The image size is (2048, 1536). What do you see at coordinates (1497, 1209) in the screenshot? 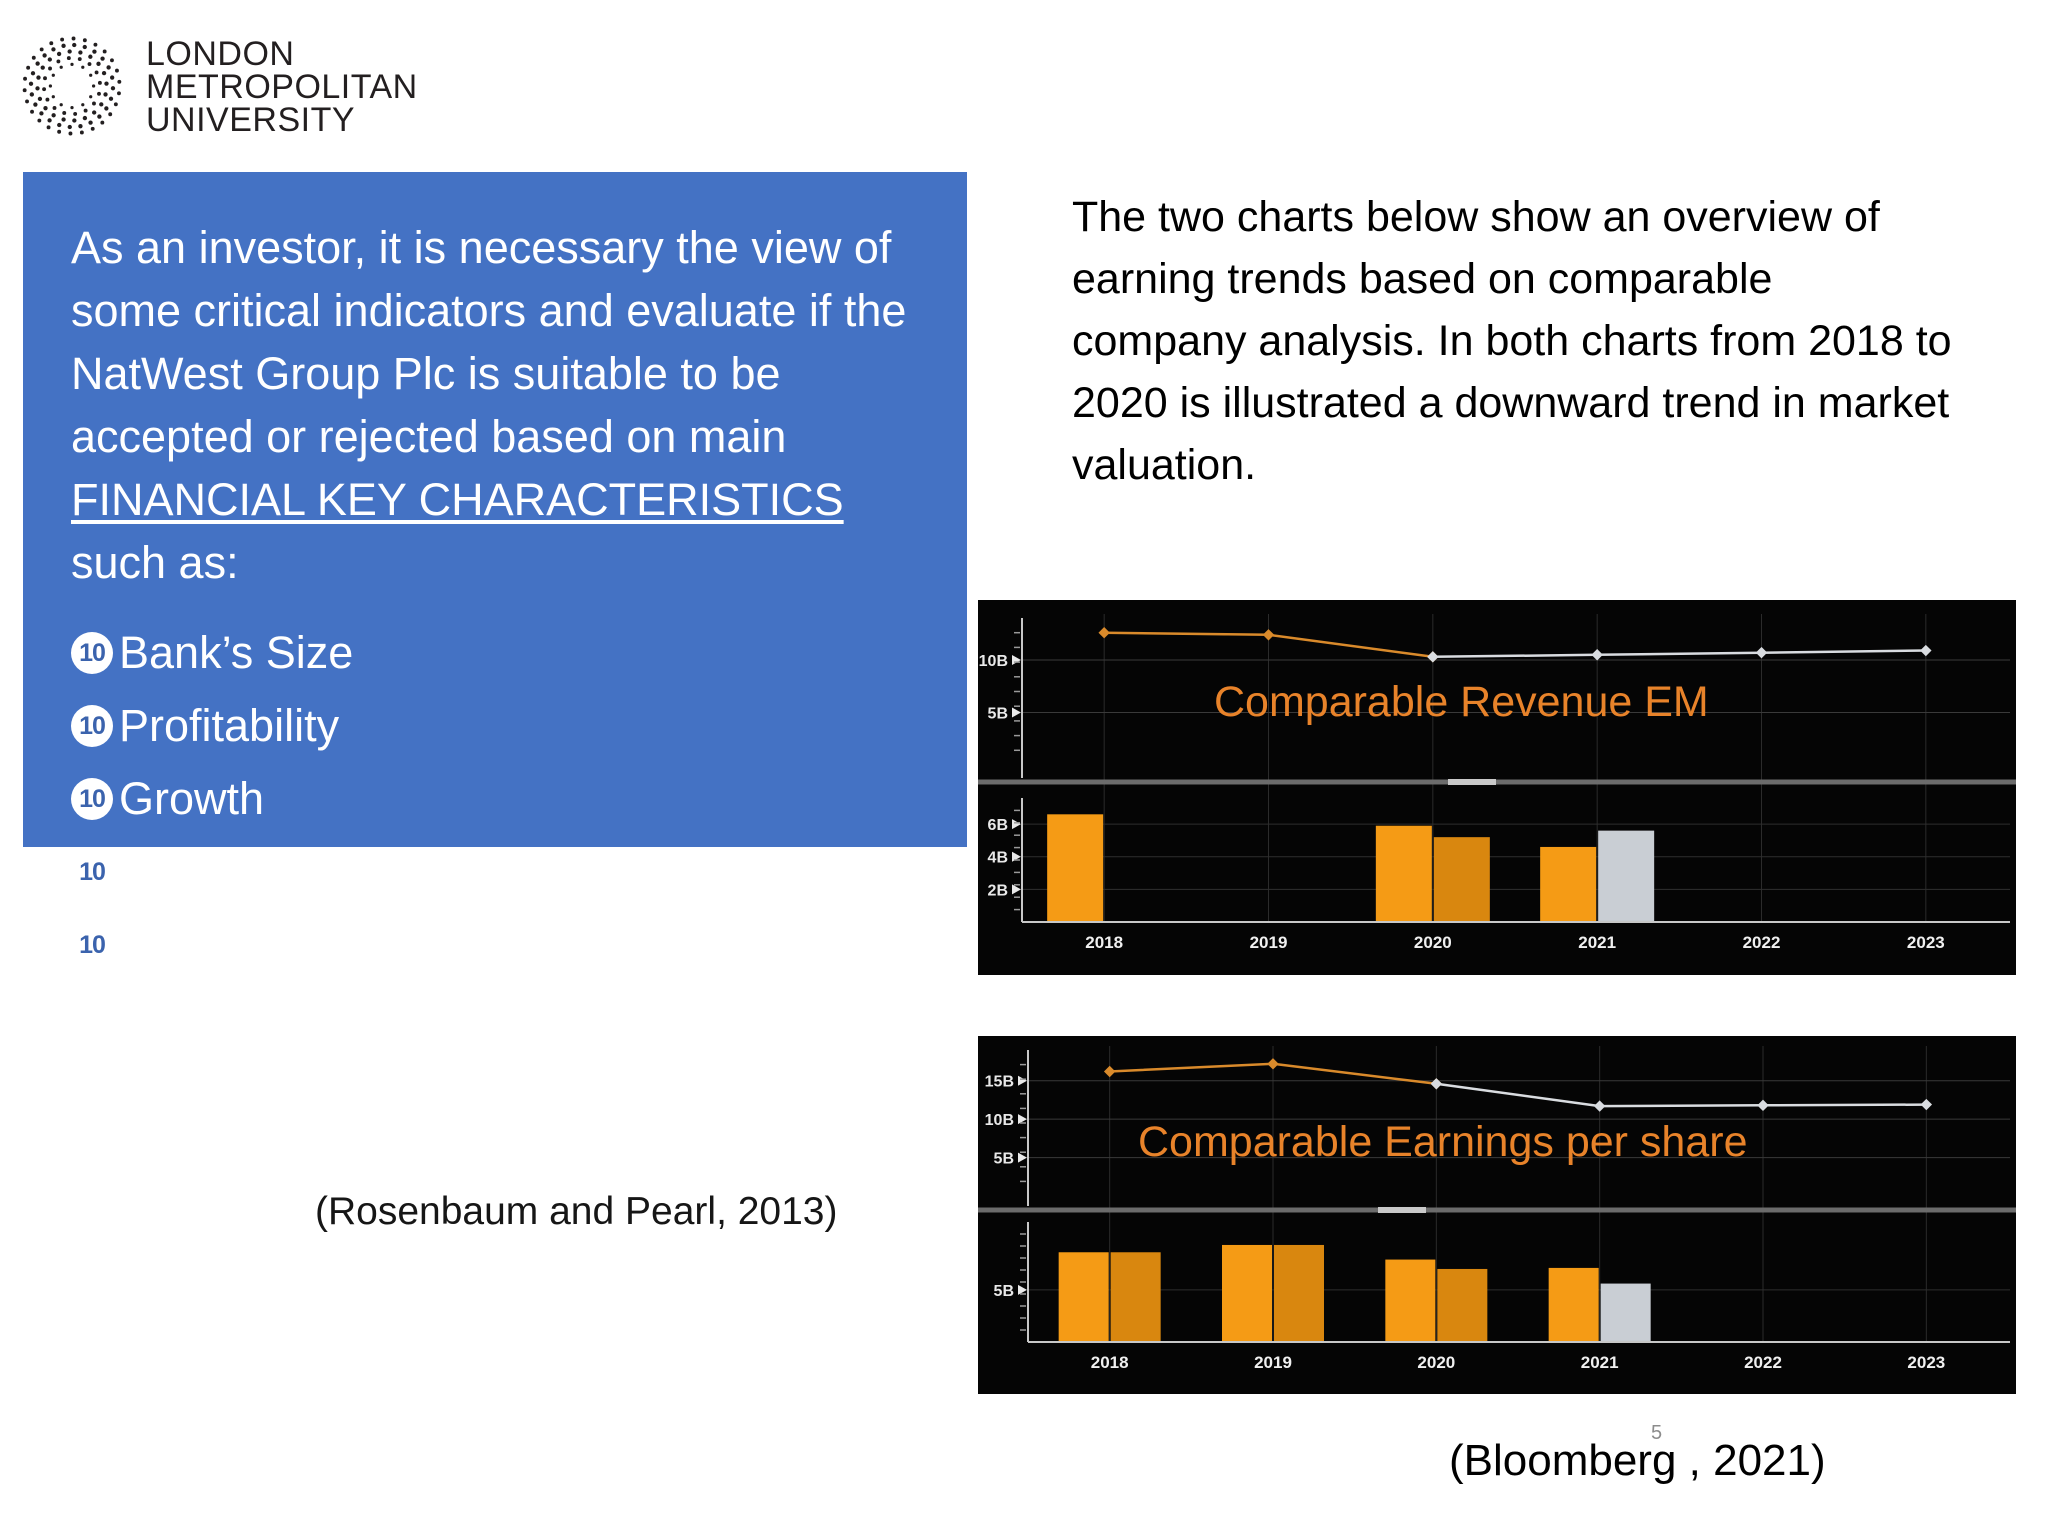
I see `comparable-eps-chart-canvas: 15B 10B 5B 5B 2018 2019 2020 2021 2022 2023` at bounding box center [1497, 1209].